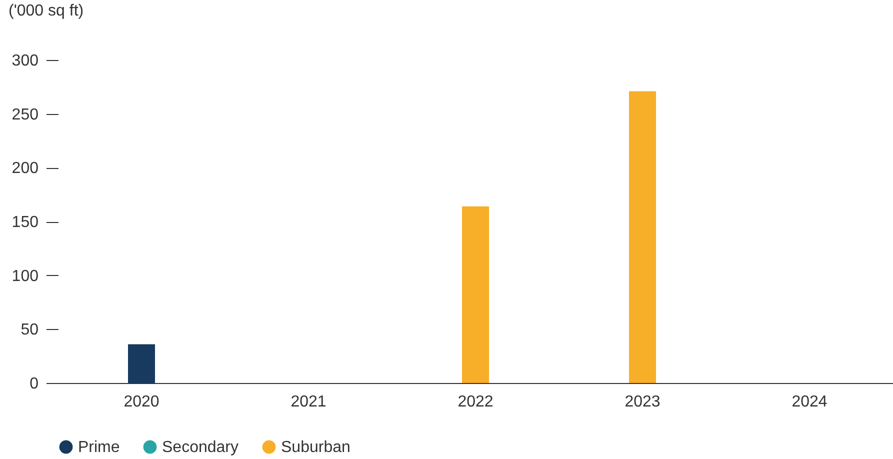 This screenshot has height=459, width=893. What do you see at coordinates (25, 276) in the screenshot?
I see `y-tick-label: 100` at bounding box center [25, 276].